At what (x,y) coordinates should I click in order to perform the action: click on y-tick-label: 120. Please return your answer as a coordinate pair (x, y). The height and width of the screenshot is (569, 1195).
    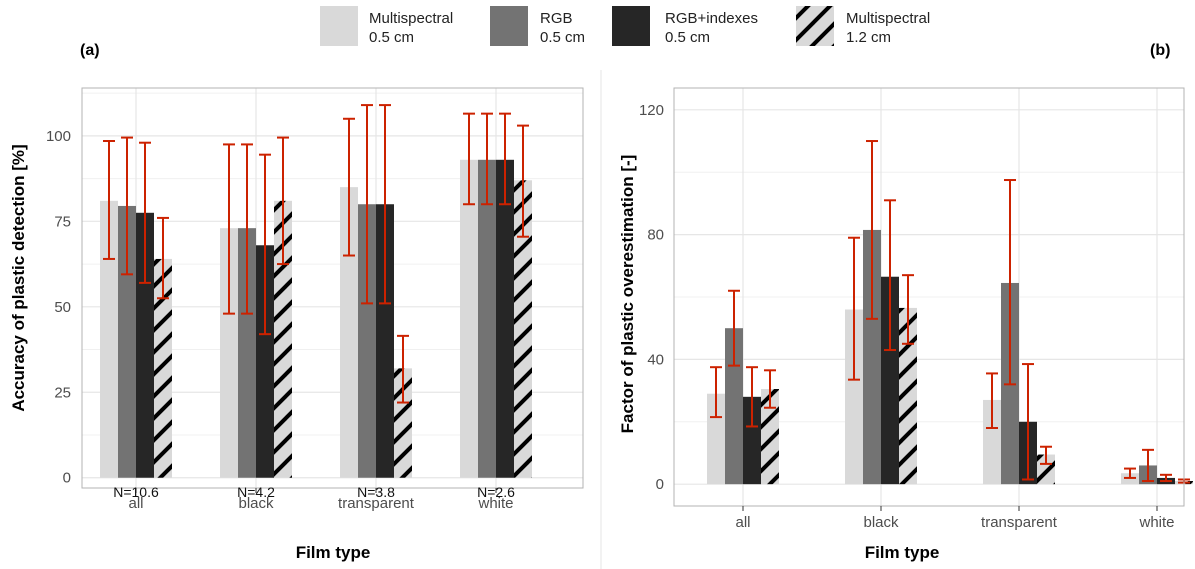
    Looking at the image, I should click on (651, 110).